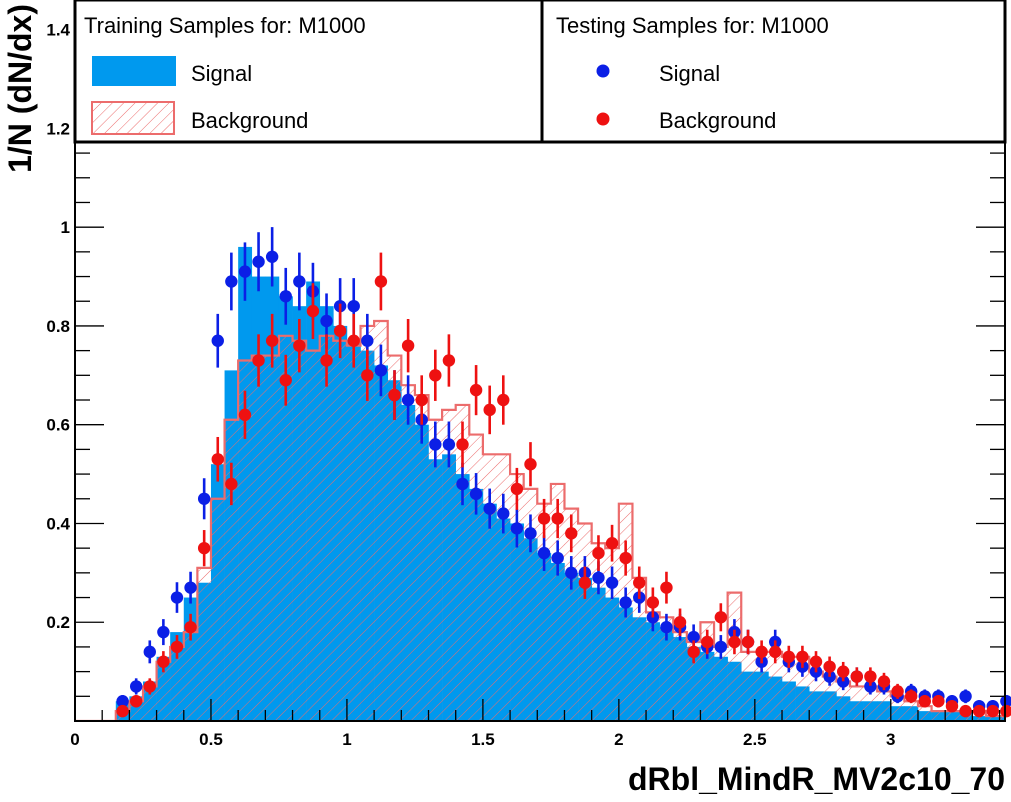  I want to click on x-tick-label: 2, so click(618, 739).